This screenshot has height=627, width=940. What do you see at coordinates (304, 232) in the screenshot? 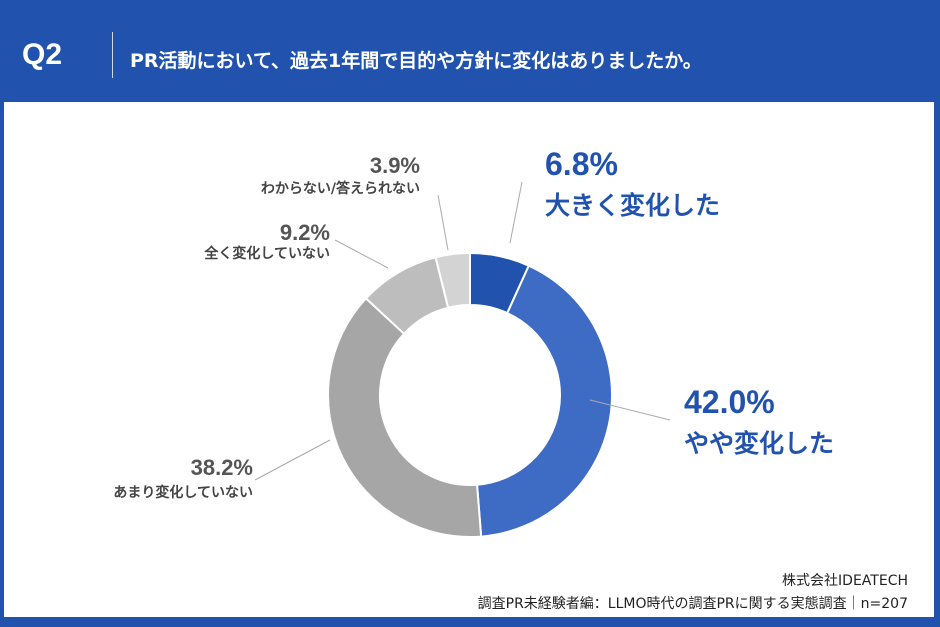
I see `label-pct-3: 9.2%` at bounding box center [304, 232].